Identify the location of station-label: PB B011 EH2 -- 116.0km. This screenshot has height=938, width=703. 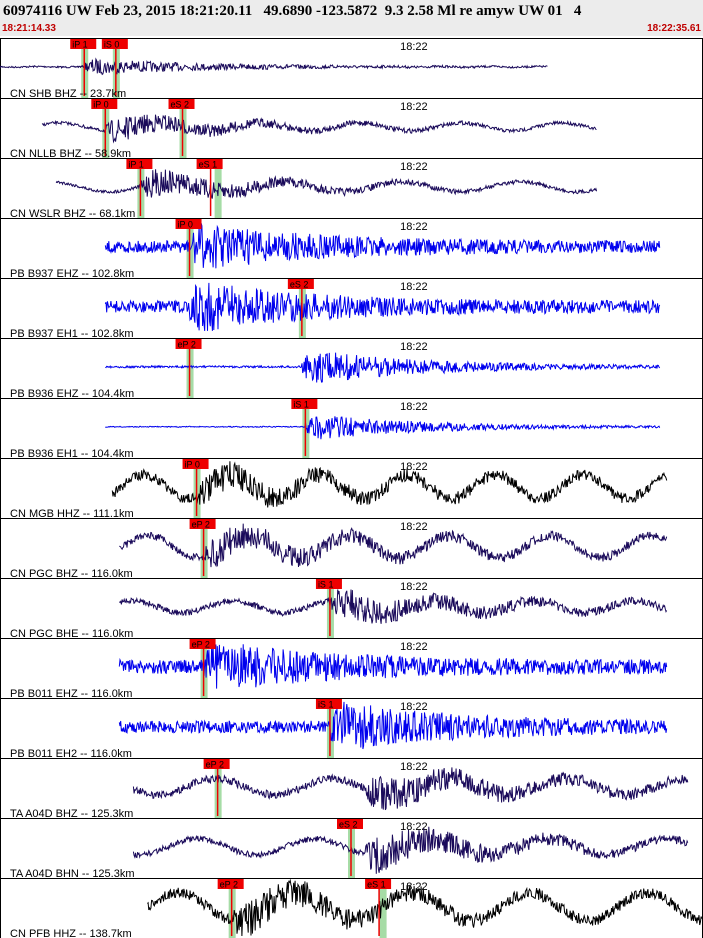
(71, 754).